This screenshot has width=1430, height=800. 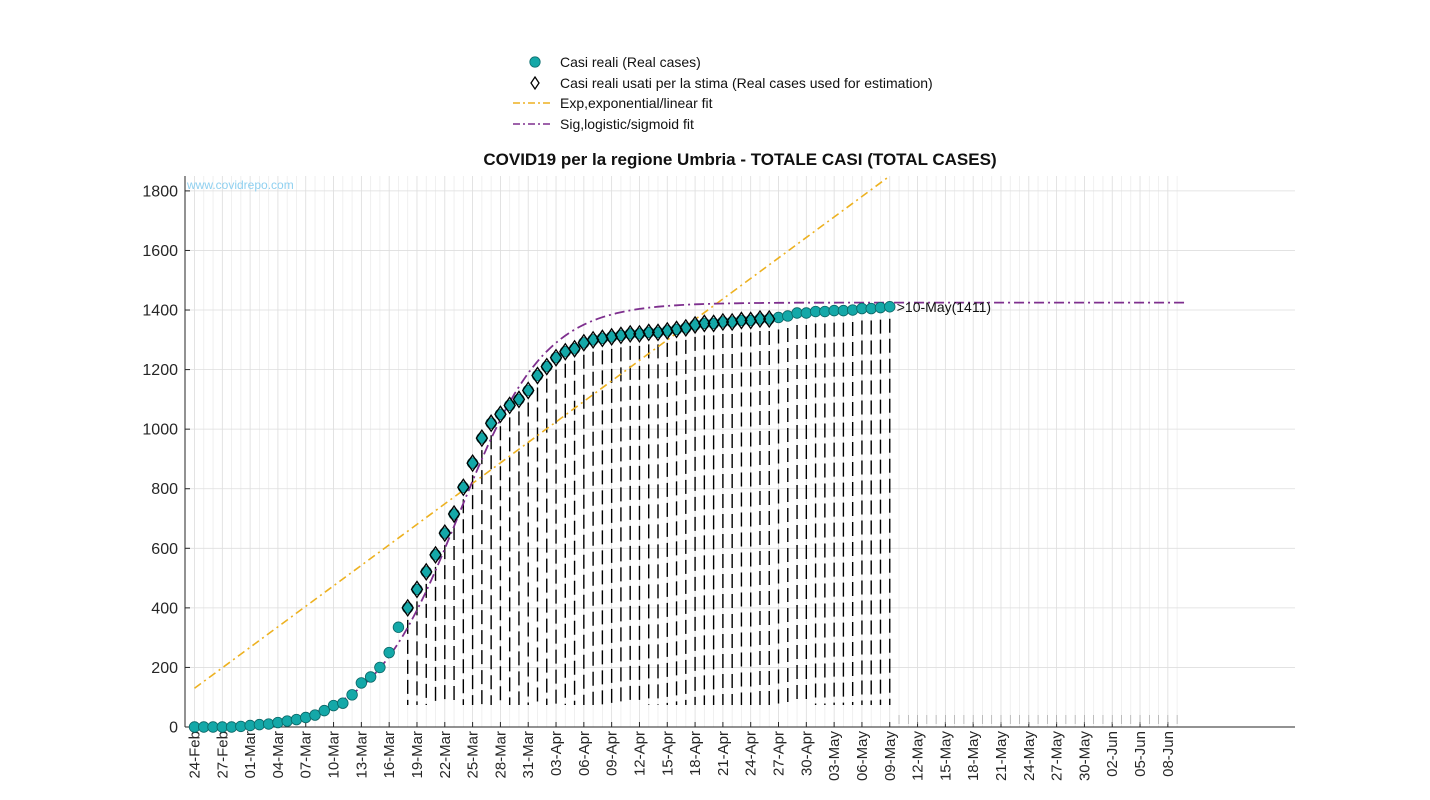 What do you see at coordinates (417, 755) in the screenshot?
I see `x-tick-label: 19-Mar` at bounding box center [417, 755].